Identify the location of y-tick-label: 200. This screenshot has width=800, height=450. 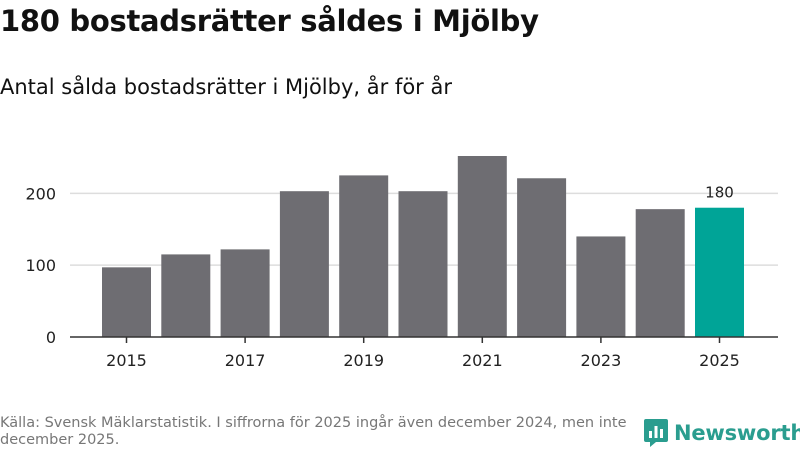
(40, 193).